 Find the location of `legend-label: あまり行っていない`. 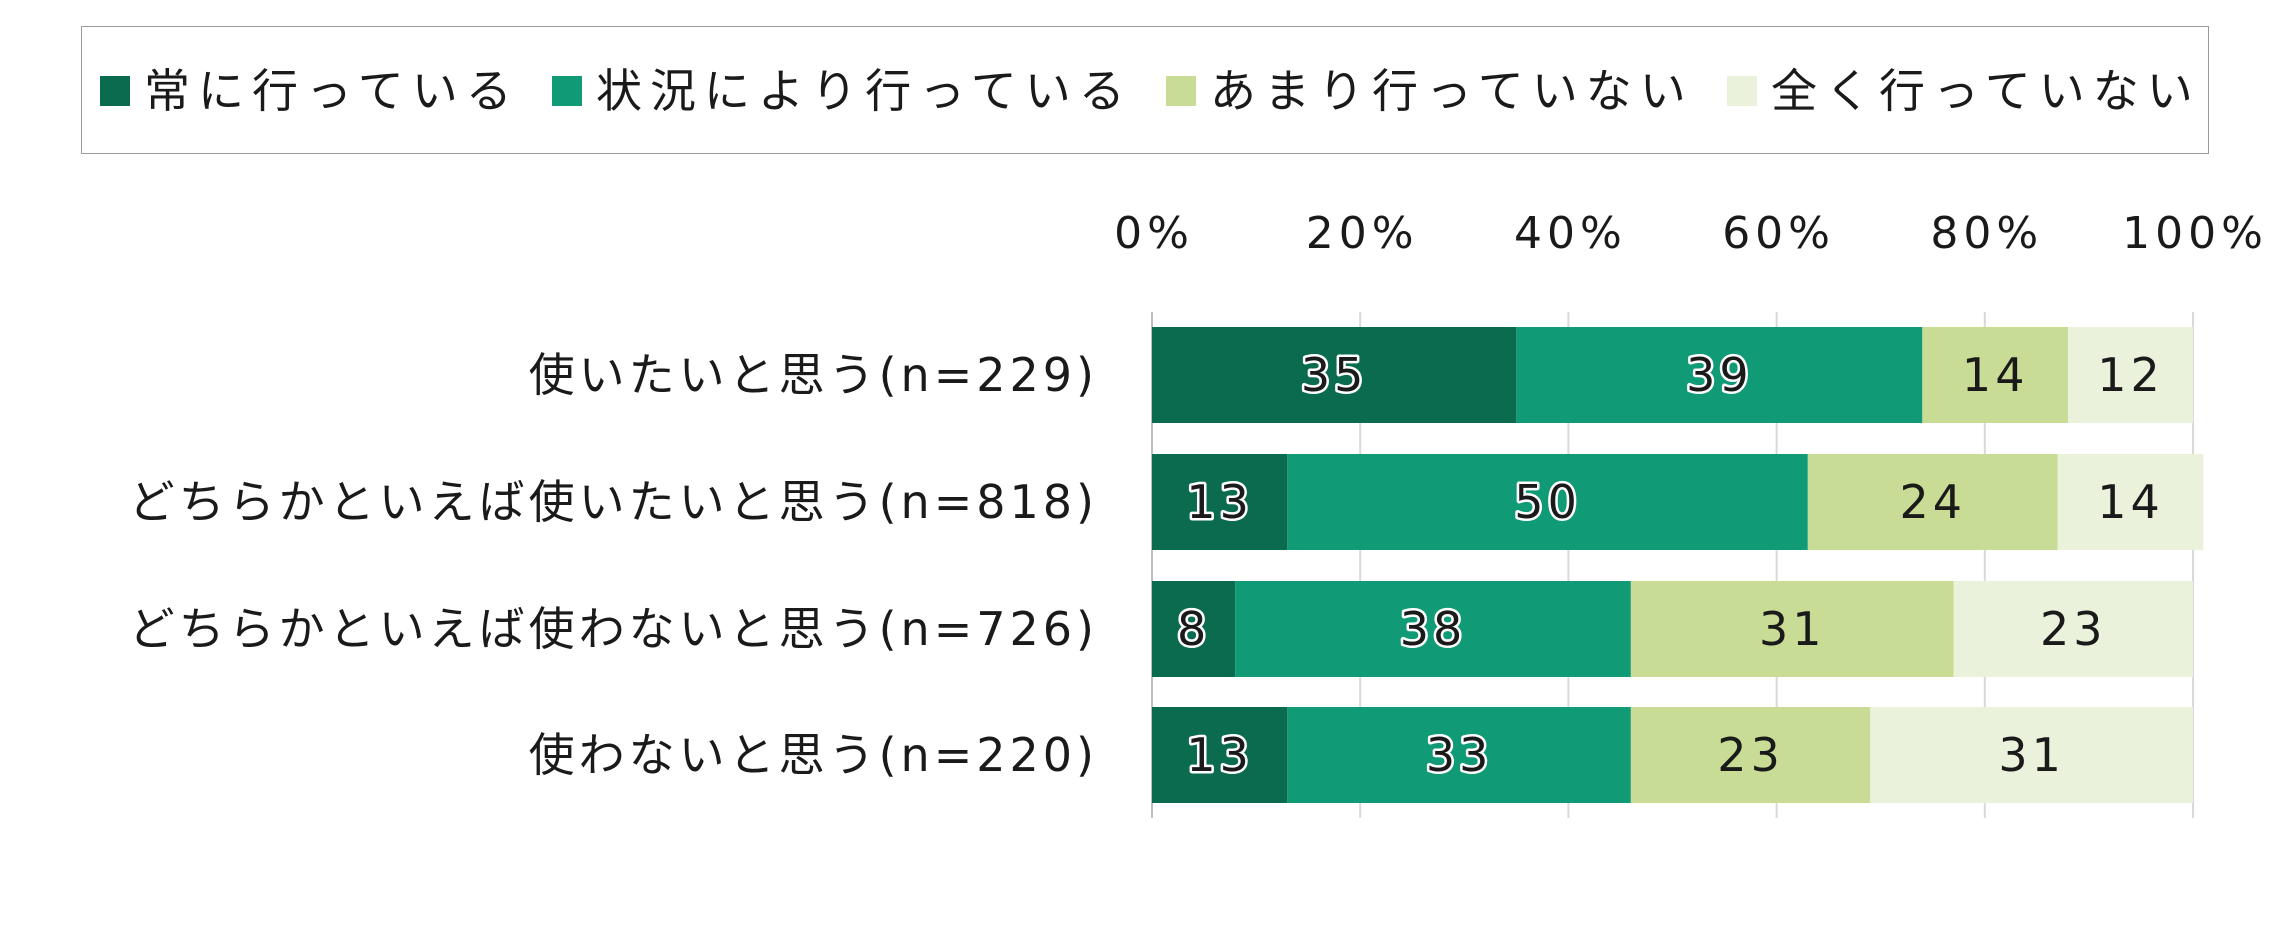

legend-label: あまり行っていない is located at coordinates (1452, 91).